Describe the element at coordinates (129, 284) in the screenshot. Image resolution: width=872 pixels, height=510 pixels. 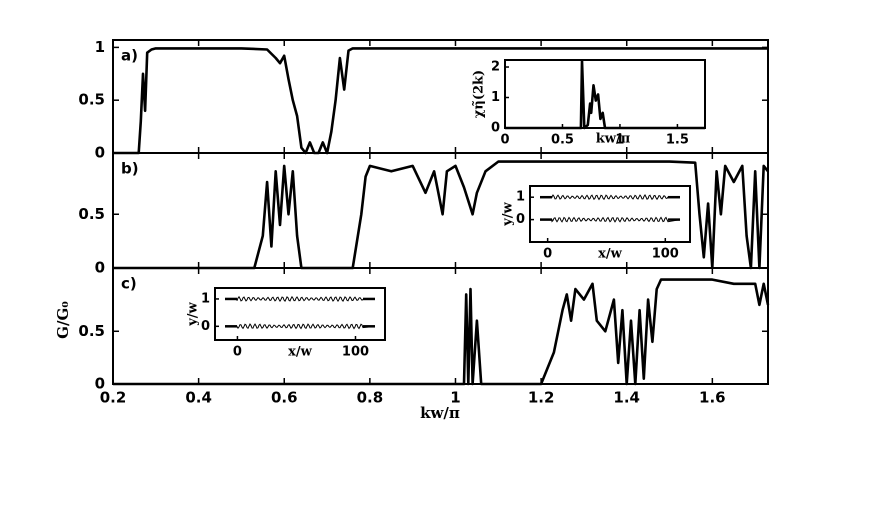
I see `panel-label: c)` at that location.